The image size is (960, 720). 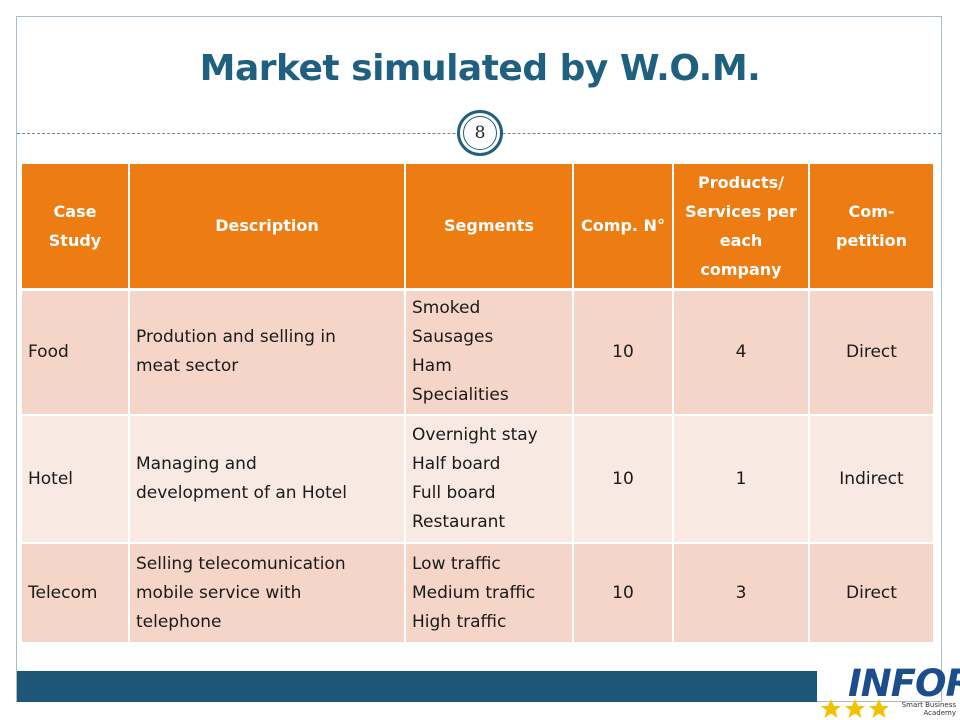 What do you see at coordinates (459, 621) in the screenshot?
I see `segment-item: High traffic` at bounding box center [459, 621].